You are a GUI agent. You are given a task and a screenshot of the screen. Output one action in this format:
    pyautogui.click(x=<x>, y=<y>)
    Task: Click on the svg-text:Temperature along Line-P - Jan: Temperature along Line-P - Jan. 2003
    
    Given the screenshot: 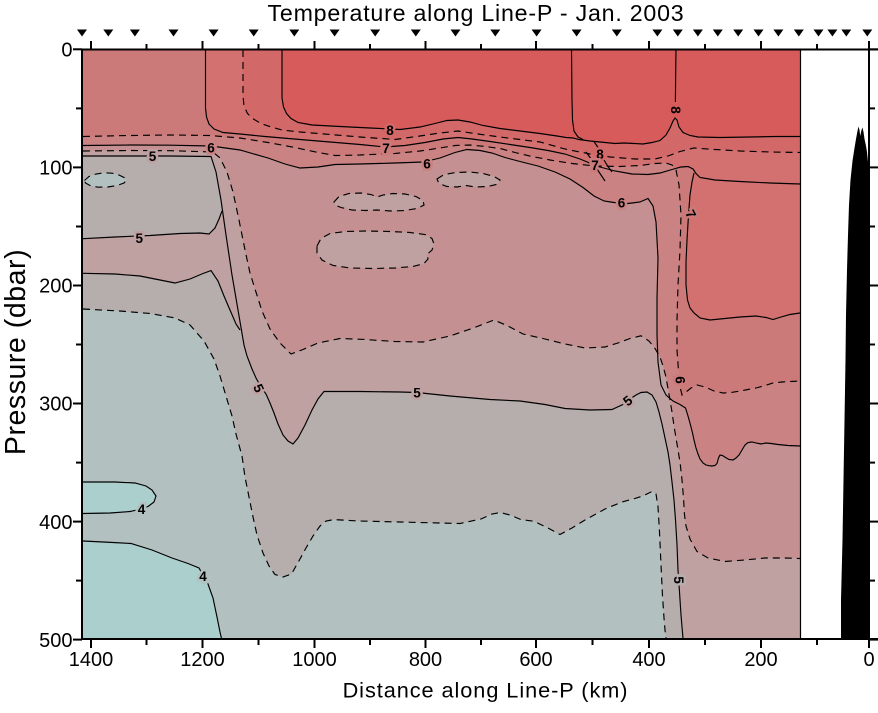 What is the action you would take?
    pyautogui.click(x=476, y=13)
    